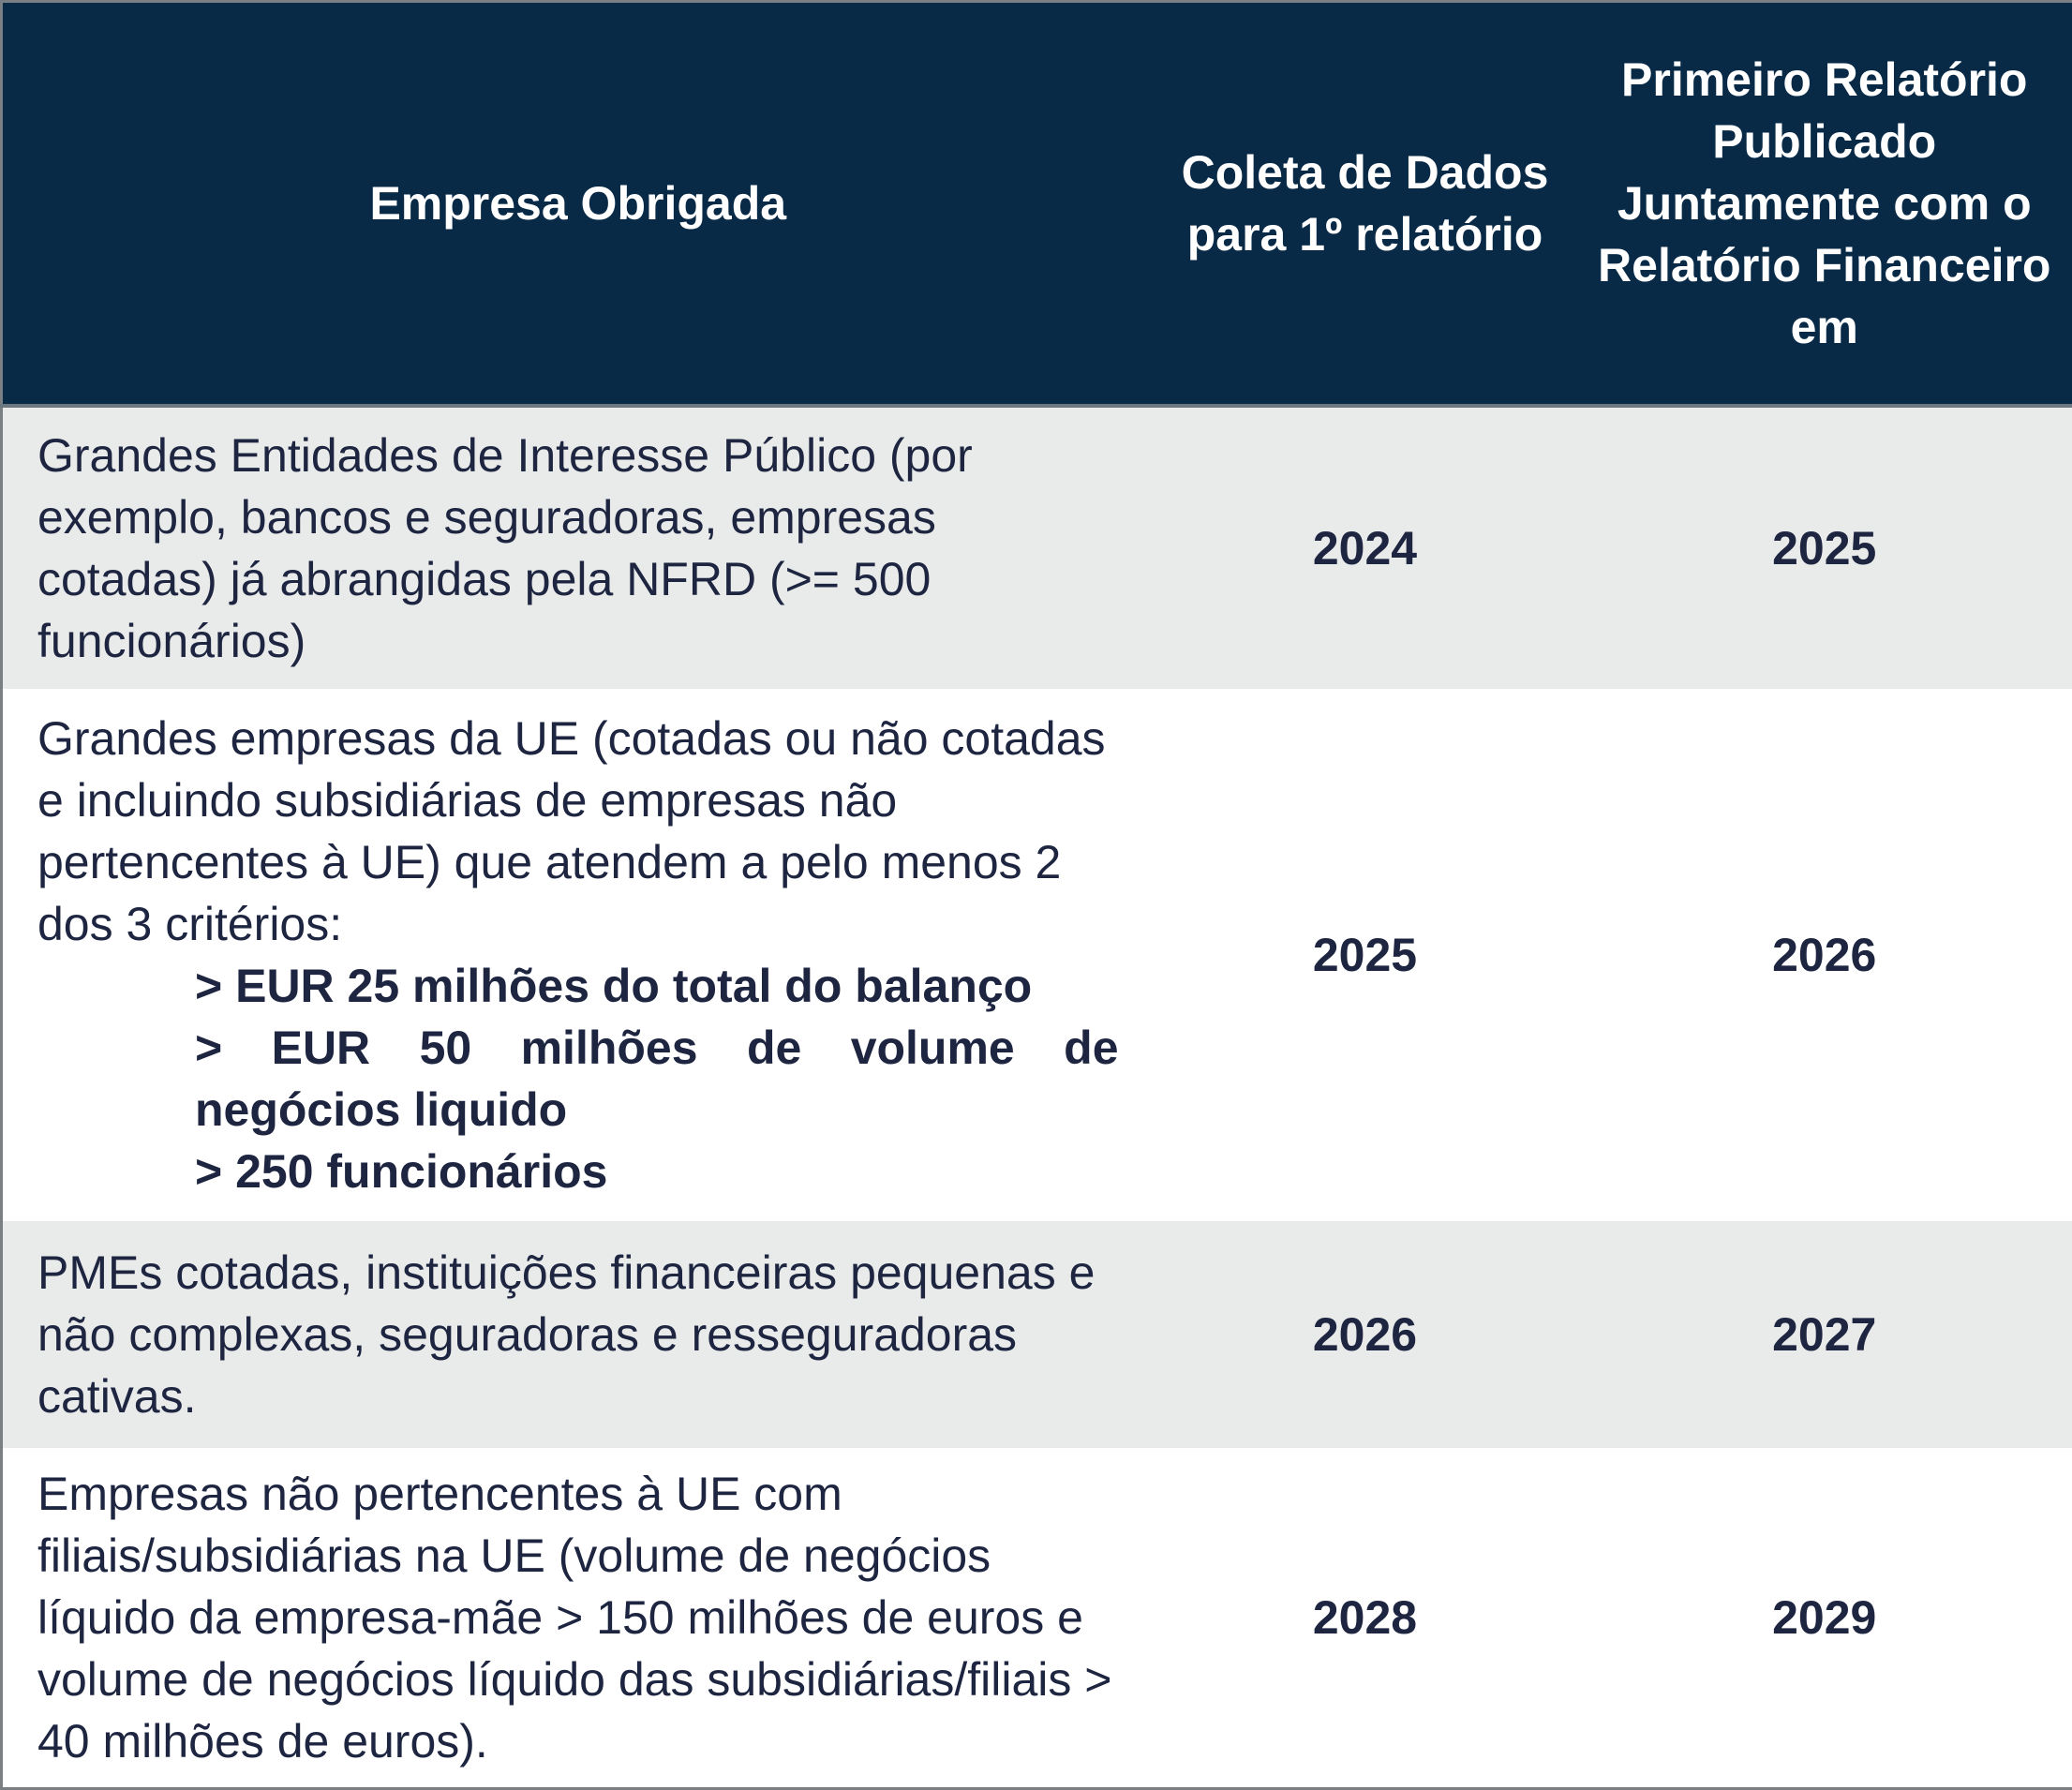 The image size is (2072, 1790). What do you see at coordinates (1365, 204) in the screenshot?
I see `header-cell: Coleta de Dados para 1º relatório` at bounding box center [1365, 204].